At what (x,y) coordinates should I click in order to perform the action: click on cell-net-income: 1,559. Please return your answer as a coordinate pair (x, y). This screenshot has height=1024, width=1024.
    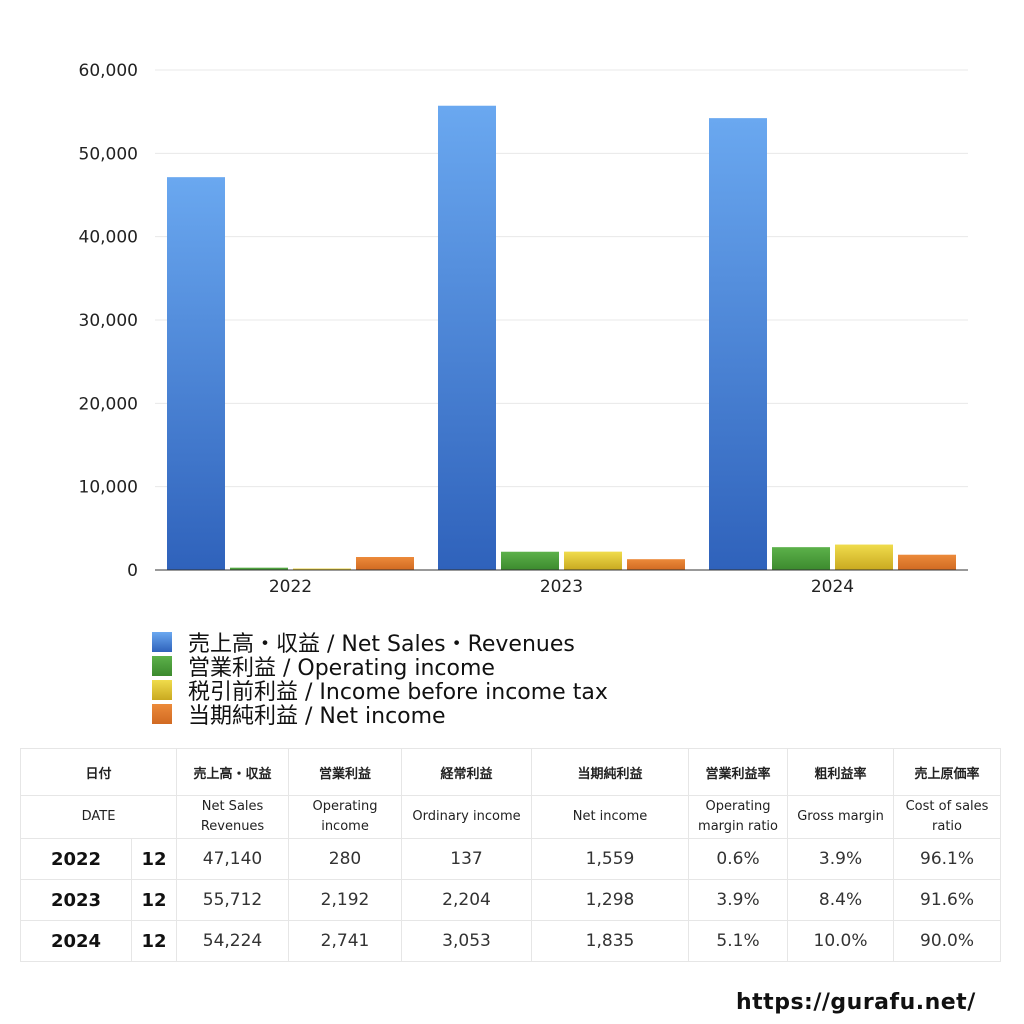
    Looking at the image, I should click on (610, 859).